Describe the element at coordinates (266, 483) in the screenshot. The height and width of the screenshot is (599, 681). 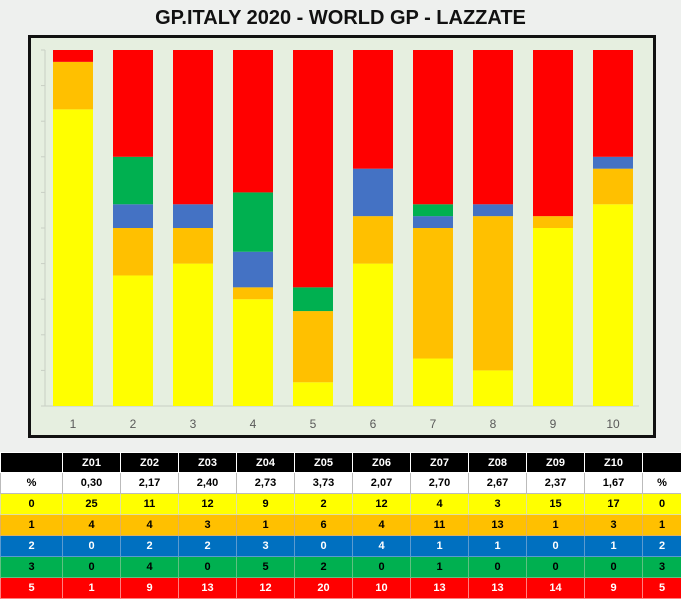
I see `table-cell: 2,73` at that location.